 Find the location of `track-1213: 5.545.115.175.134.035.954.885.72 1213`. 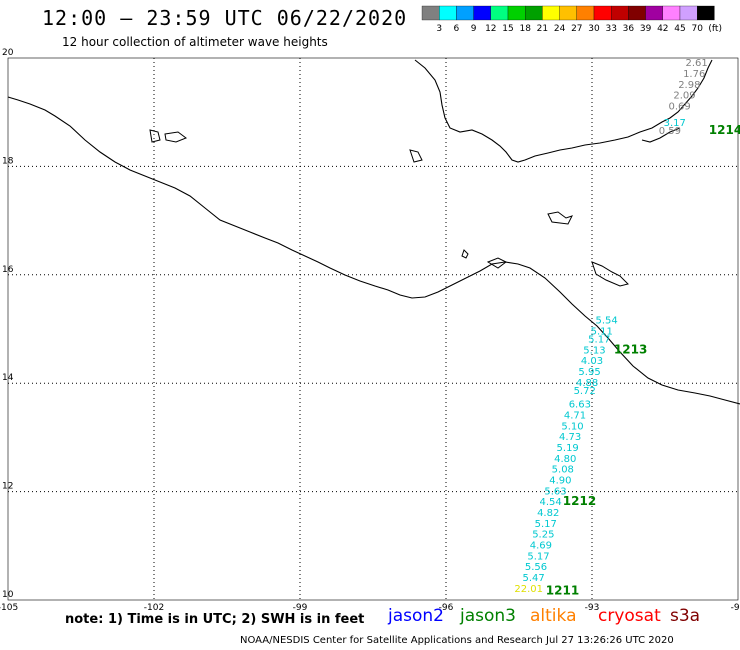

track-1213: 5.545.115.175.134.035.954.885.72 1213 is located at coordinates (611, 356).